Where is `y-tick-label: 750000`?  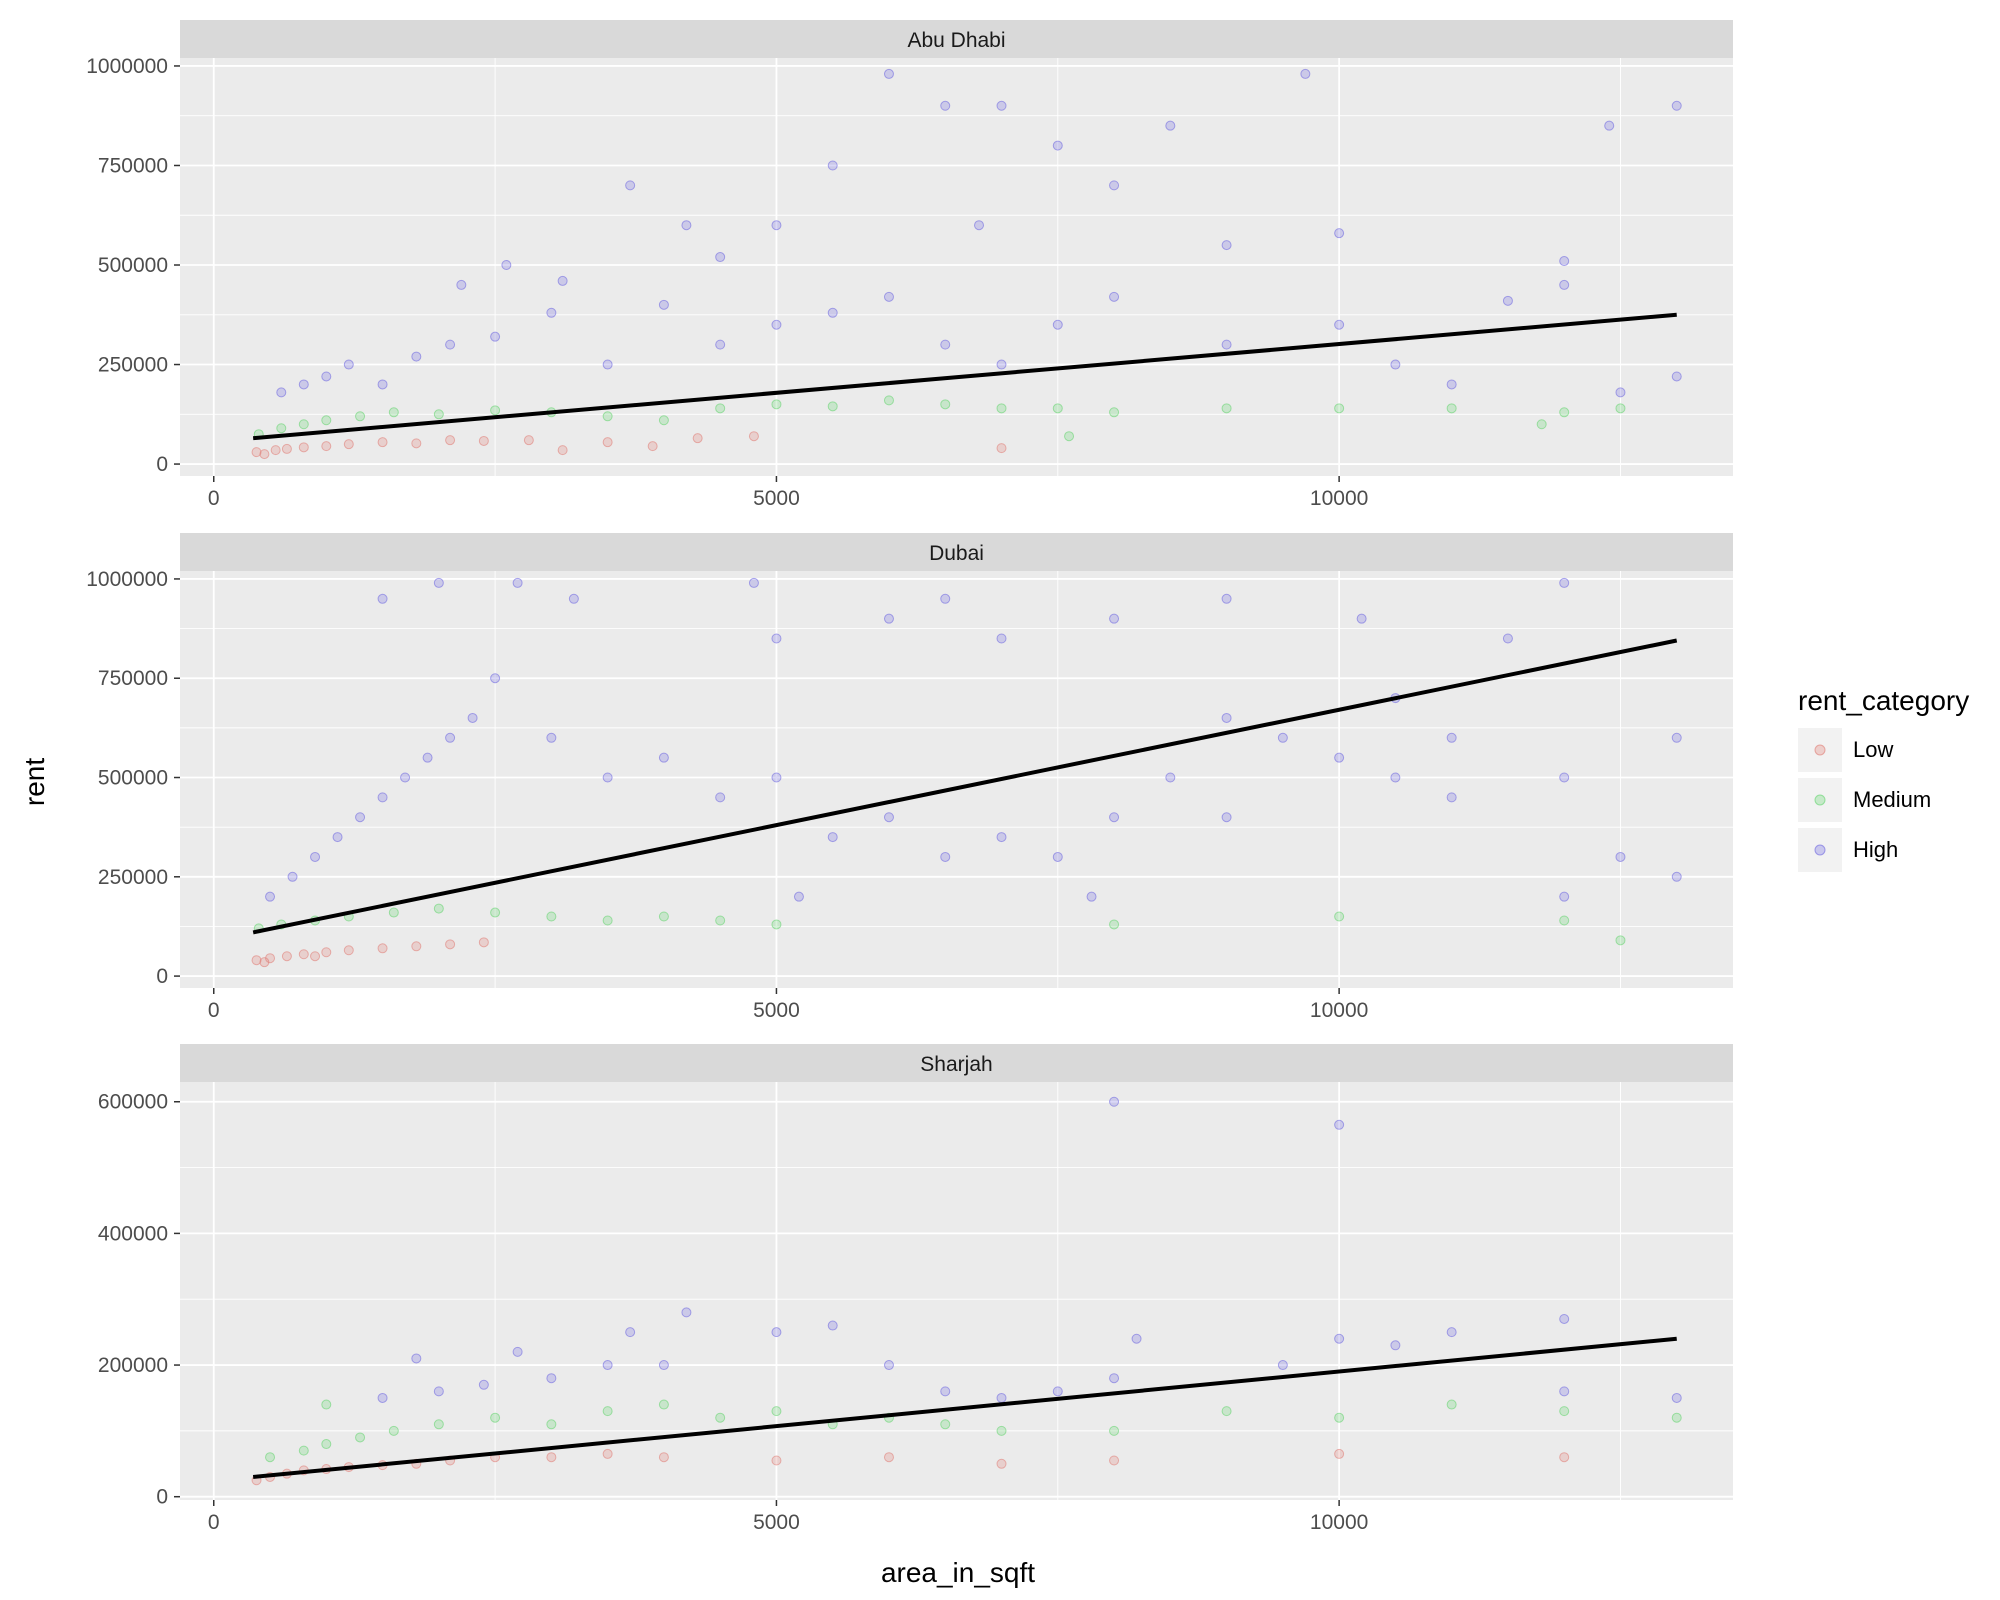 y-tick-label: 750000 is located at coordinates (133, 678).